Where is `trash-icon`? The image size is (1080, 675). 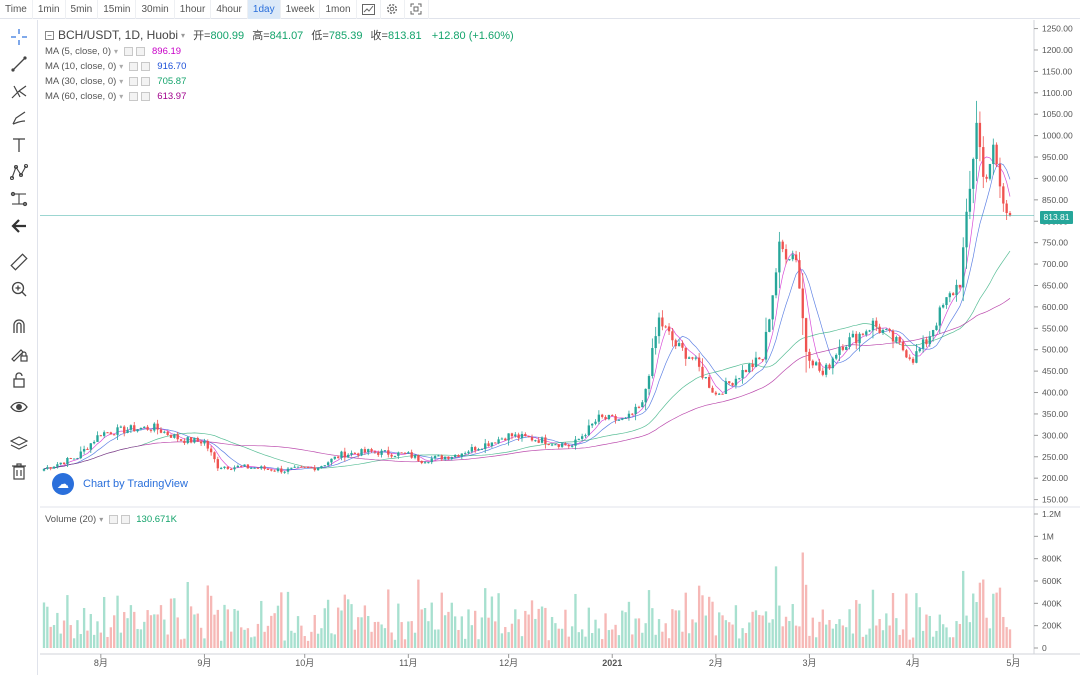 trash-icon is located at coordinates (19, 471).